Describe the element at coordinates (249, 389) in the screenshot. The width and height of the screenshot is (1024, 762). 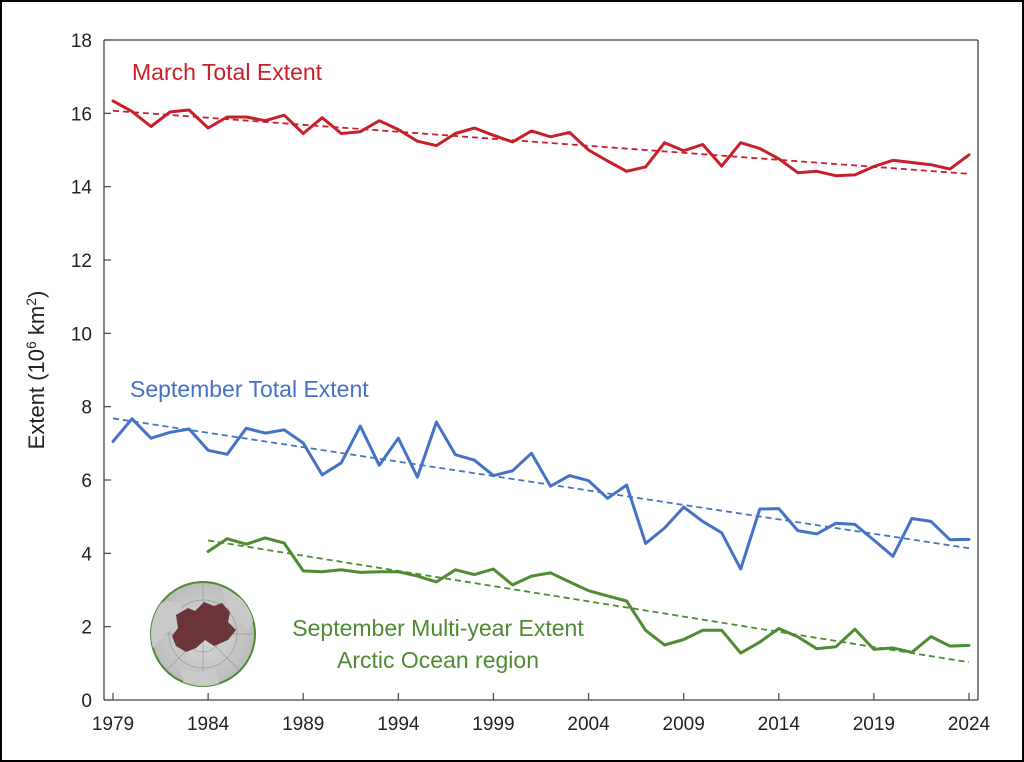
I see `annotation-september: September Total Extent` at that location.